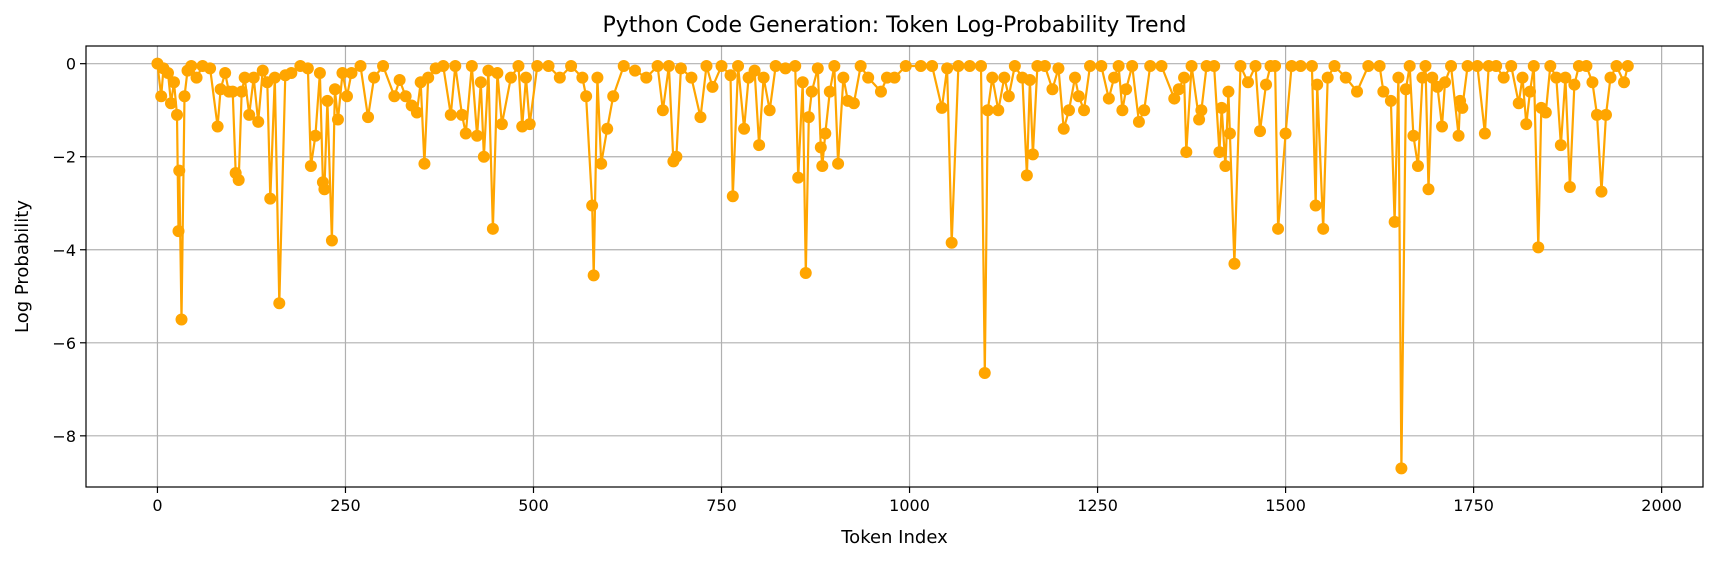 The image size is (1713, 566). I want to click on x-tick-label: 0, so click(157, 505).